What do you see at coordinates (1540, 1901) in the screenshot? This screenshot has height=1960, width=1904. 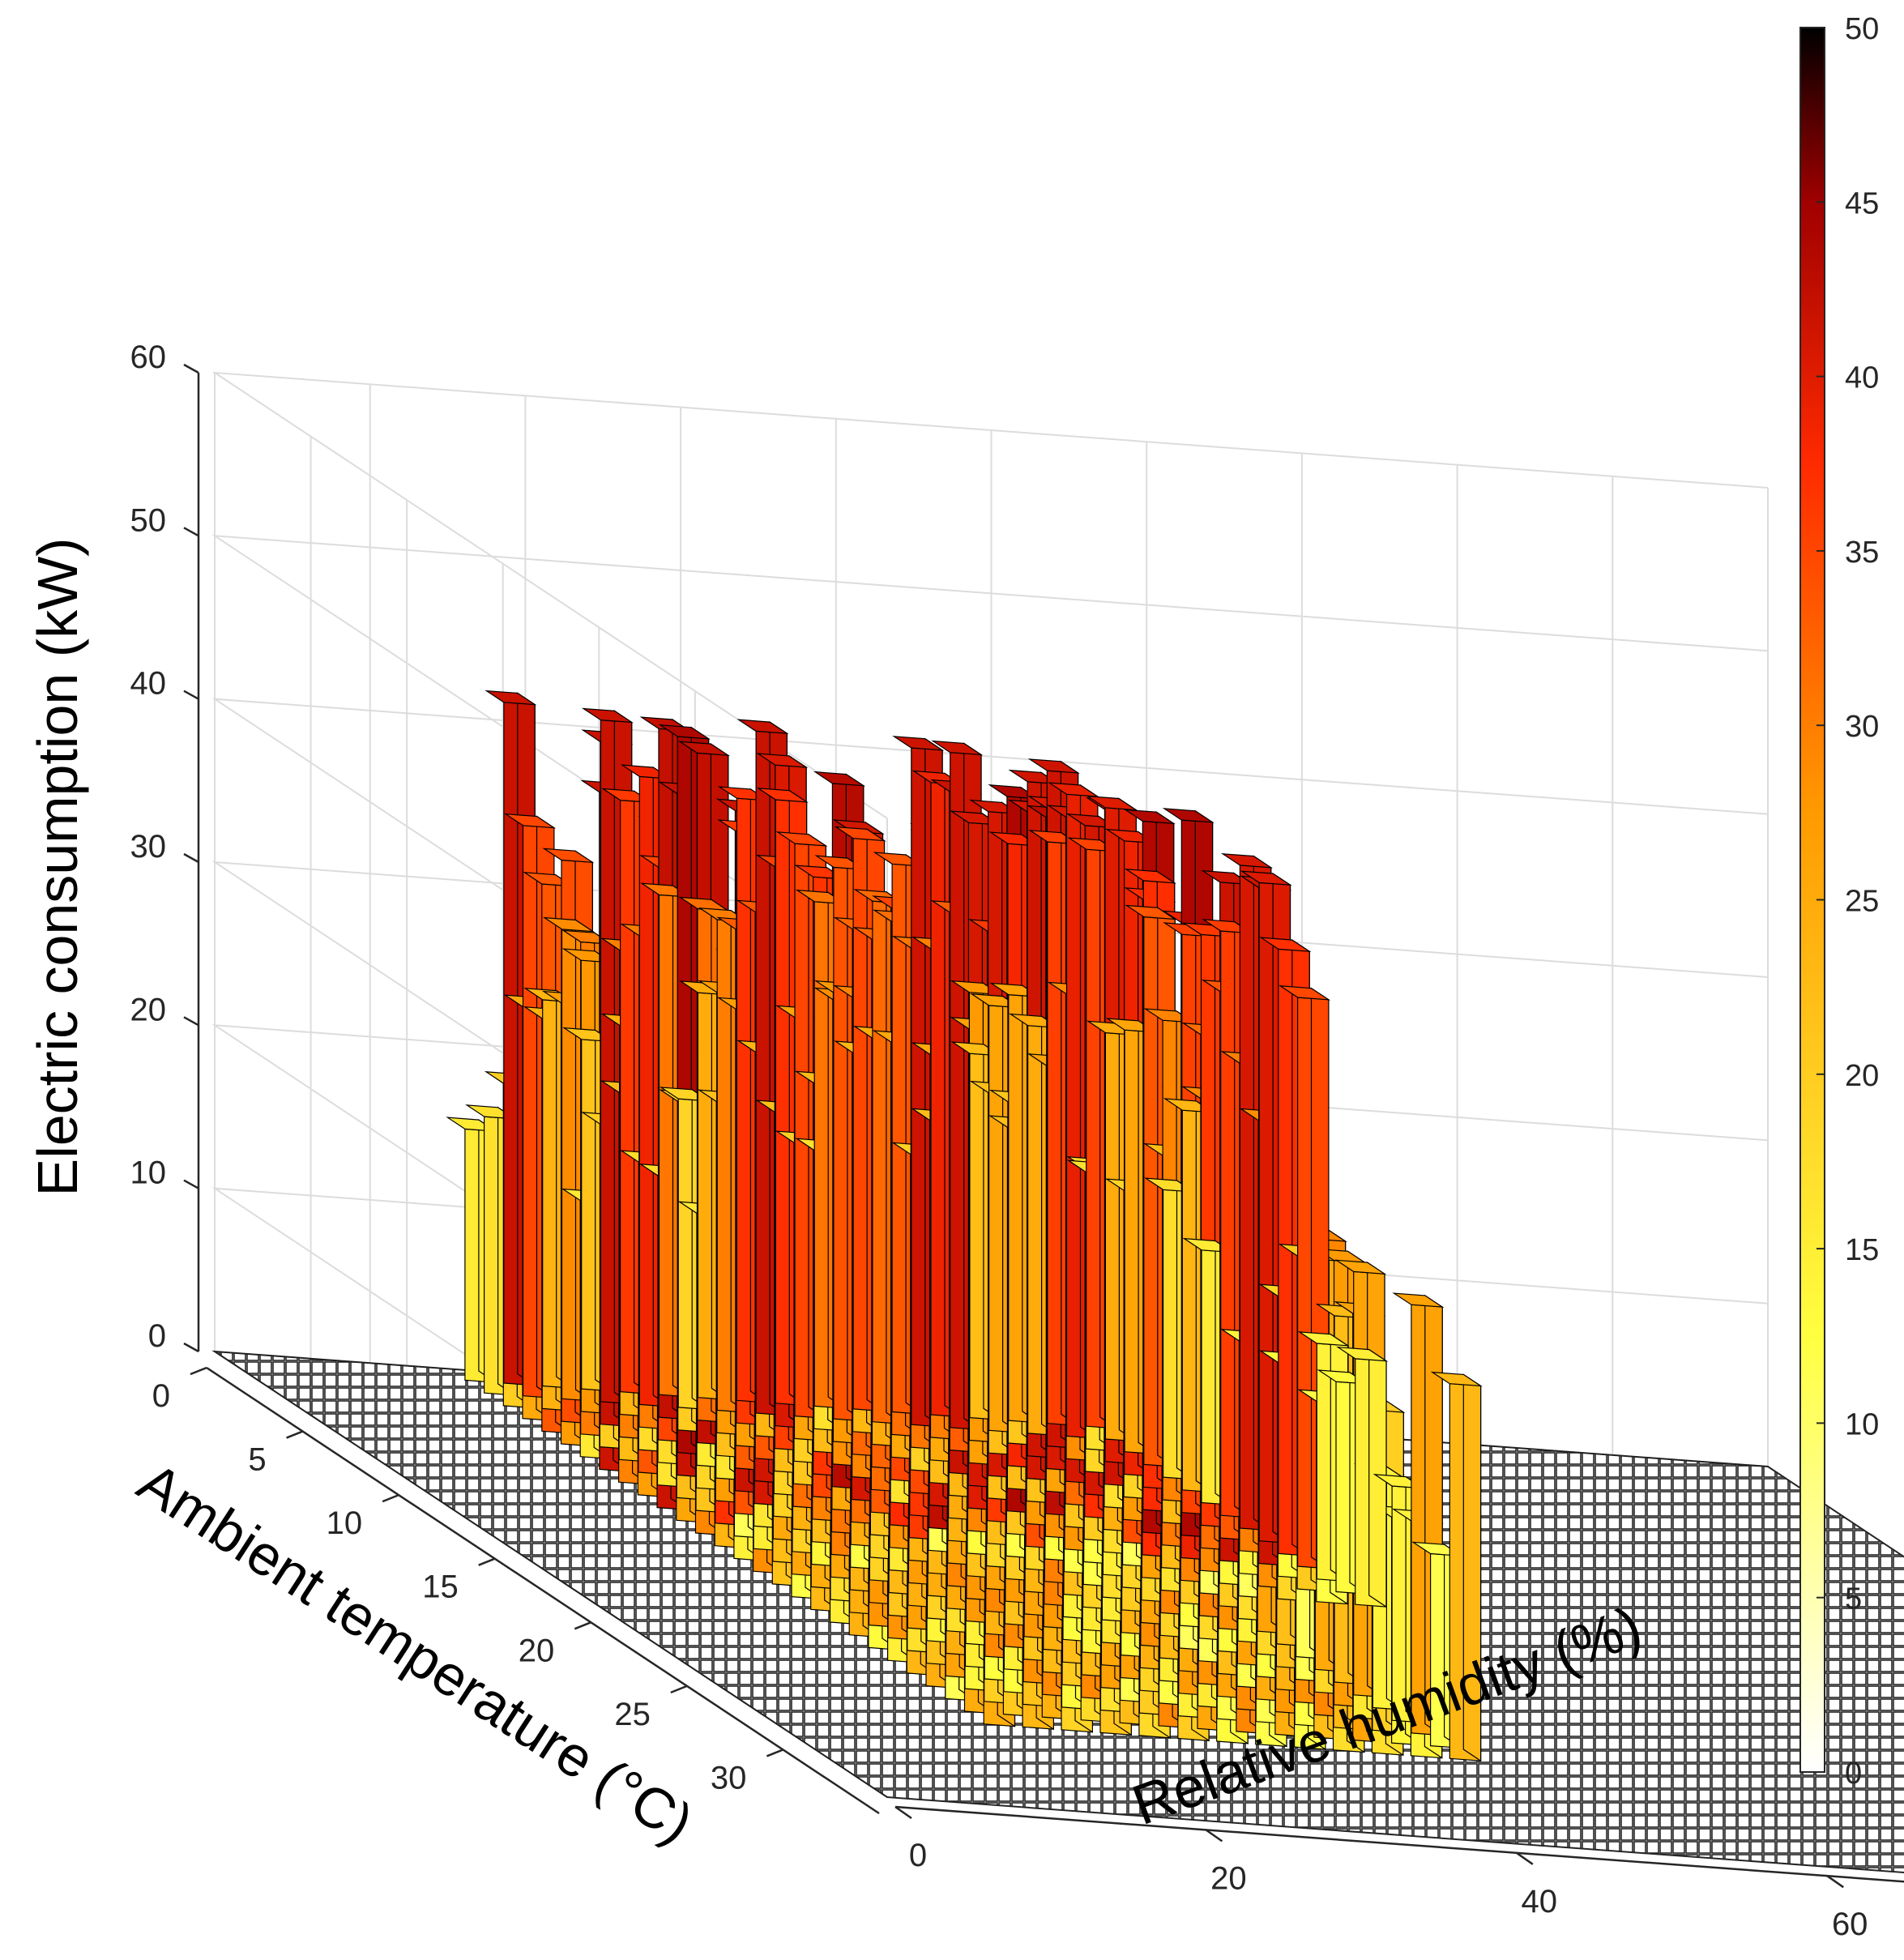 I see `x-tick-label: 40` at bounding box center [1540, 1901].